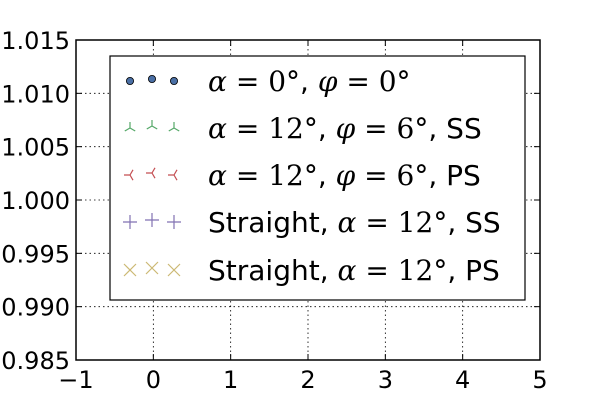 Image resolution: width=600 pixels, height=400 pixels. I want to click on y-tick-label: 1.010, so click(35, 94).